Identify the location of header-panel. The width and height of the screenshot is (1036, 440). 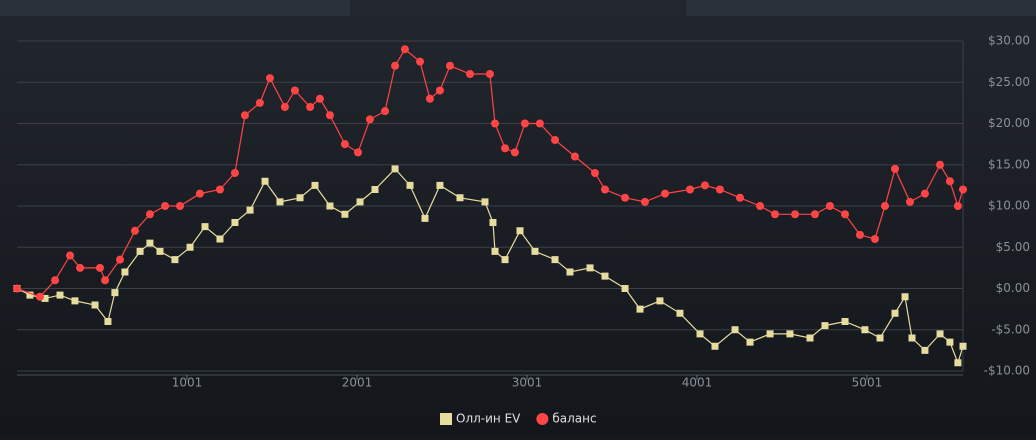
(175, 8).